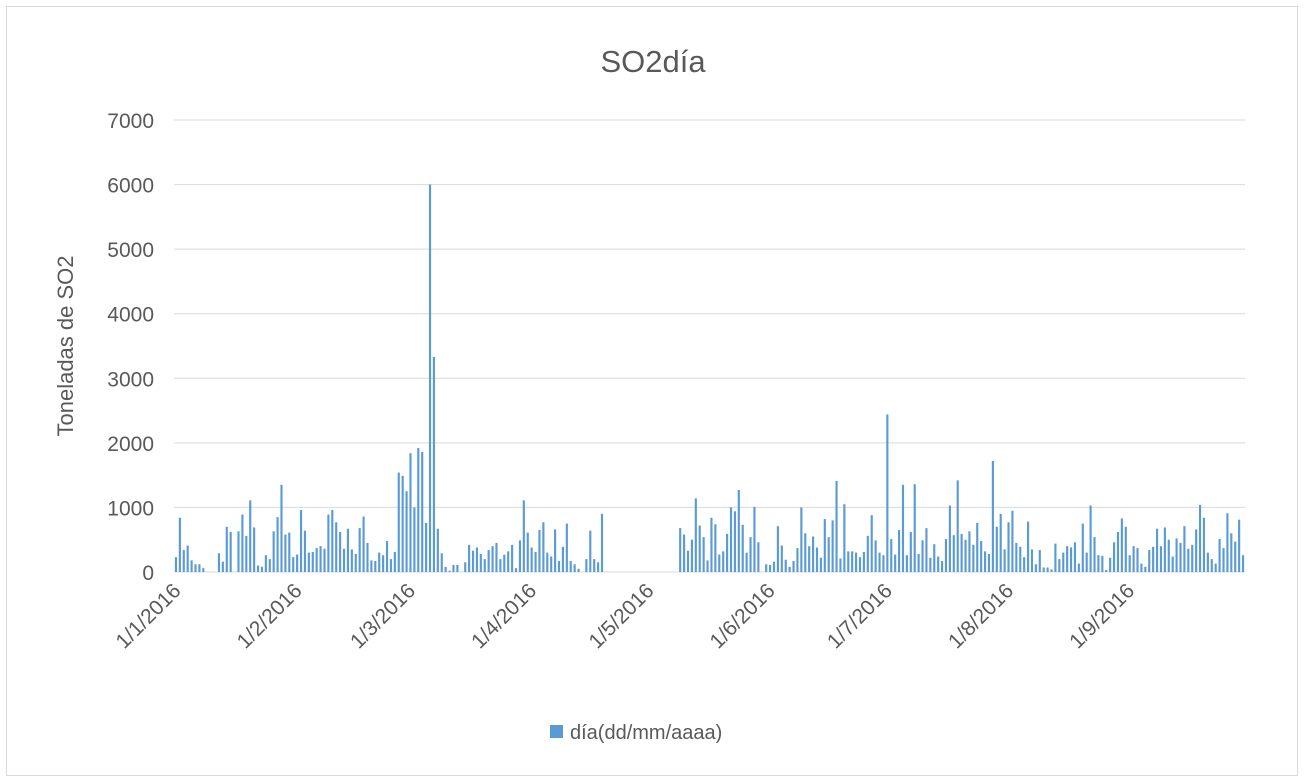 This screenshot has height=784, width=1306. I want to click on y-tick-label: 4000, so click(130, 315).